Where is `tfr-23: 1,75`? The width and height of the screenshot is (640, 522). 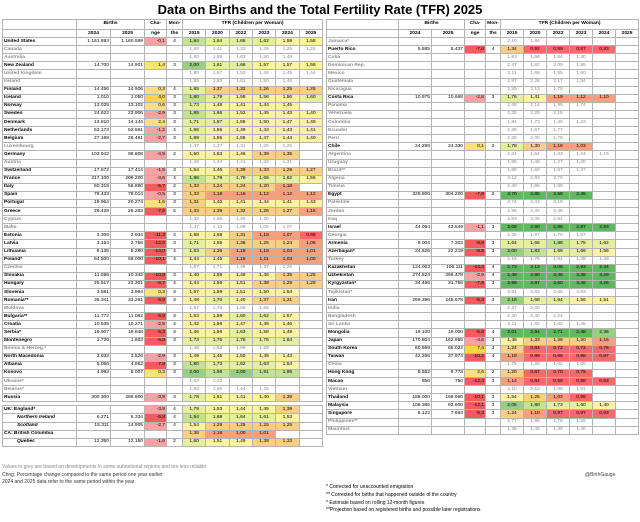
tfr-23: 1,75 is located at coordinates (264, 341).